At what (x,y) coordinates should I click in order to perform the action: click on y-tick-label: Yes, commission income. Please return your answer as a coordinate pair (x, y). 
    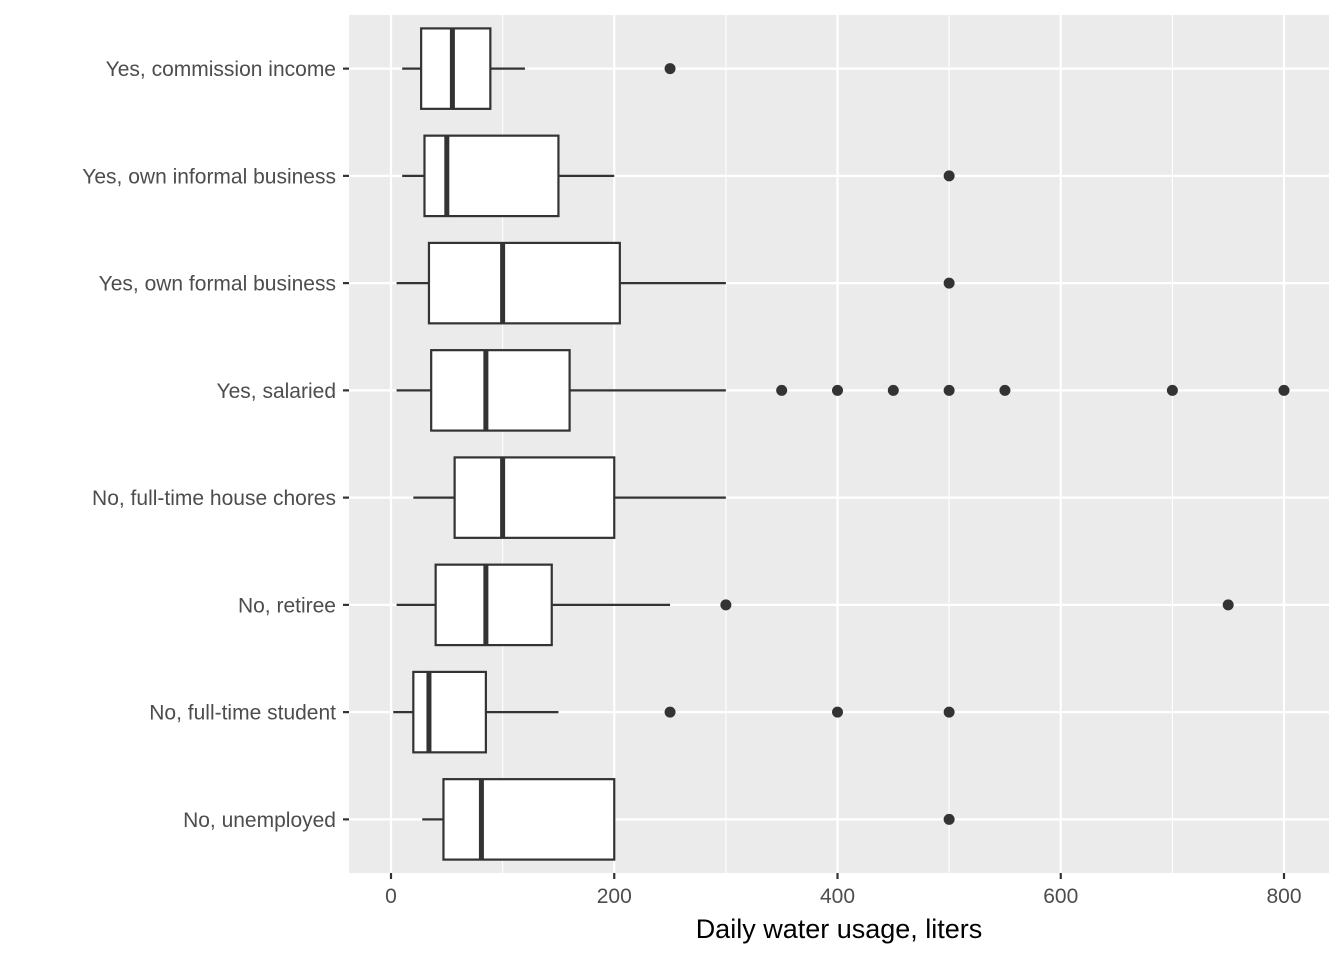
    Looking at the image, I should click on (221, 69).